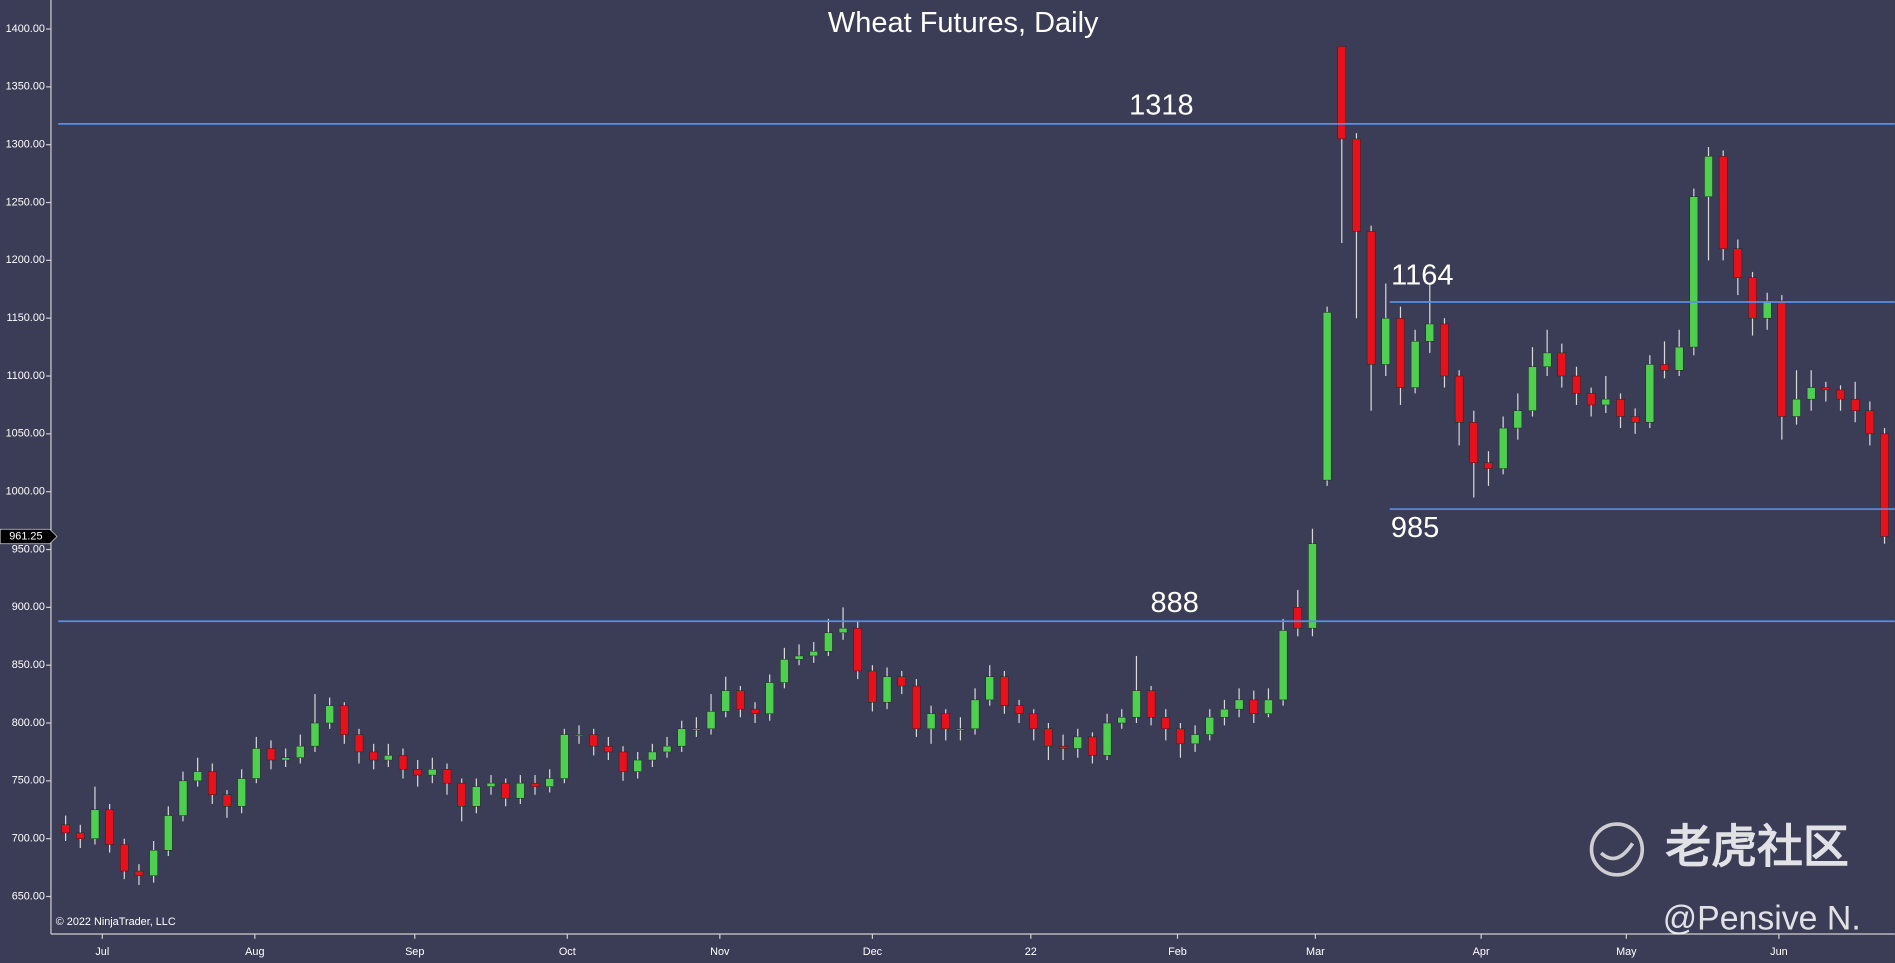 The width and height of the screenshot is (1895, 963). I want to click on last-price-label: 961.25, so click(25, 536).